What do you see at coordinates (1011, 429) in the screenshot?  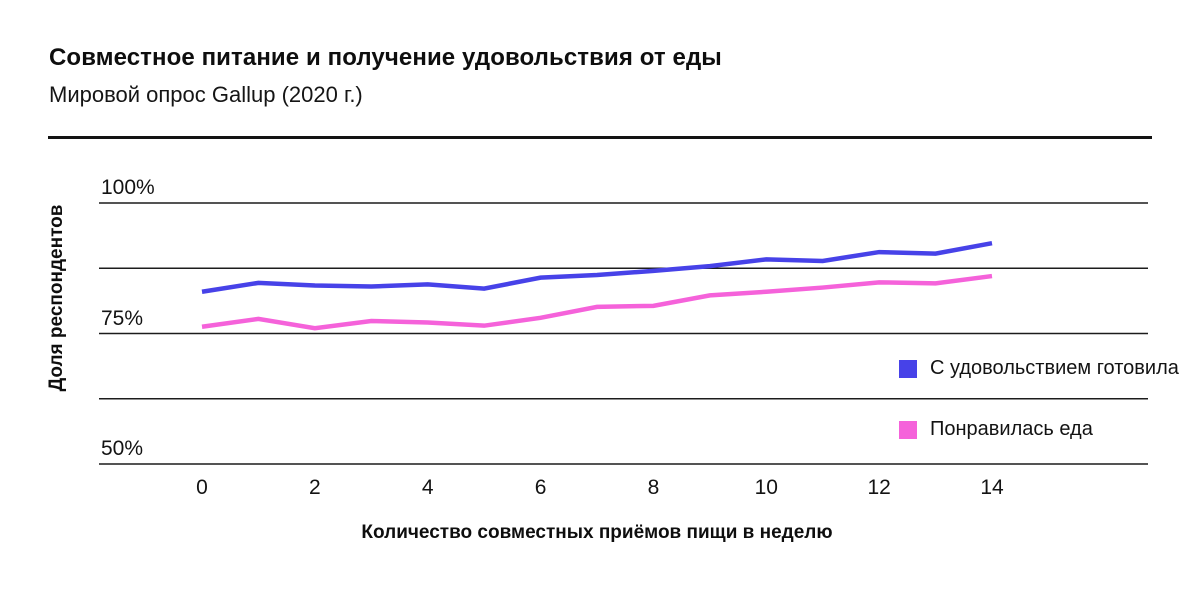 I see `legend-label-liked-food: Понравилась еда` at bounding box center [1011, 429].